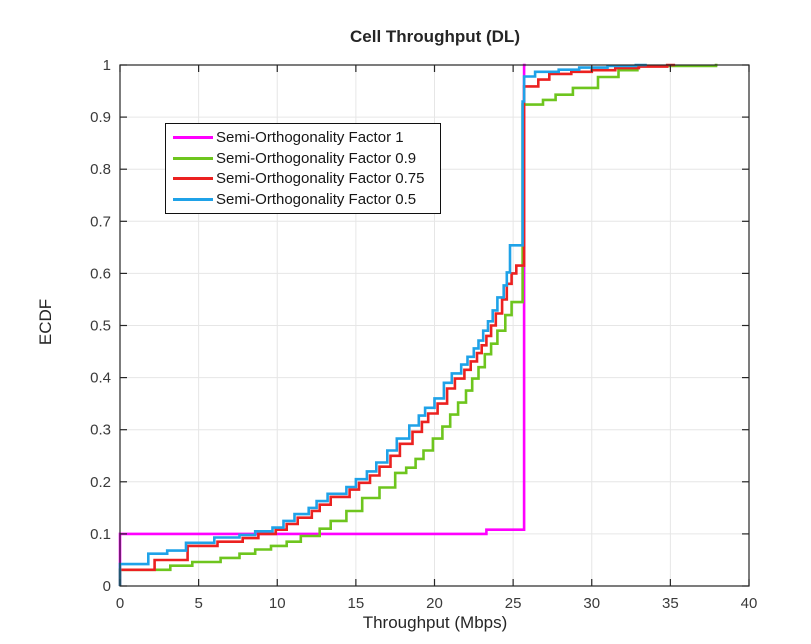 This screenshot has height=644, width=811. I want to click on y-tick-label: 0.3, so click(100, 430).